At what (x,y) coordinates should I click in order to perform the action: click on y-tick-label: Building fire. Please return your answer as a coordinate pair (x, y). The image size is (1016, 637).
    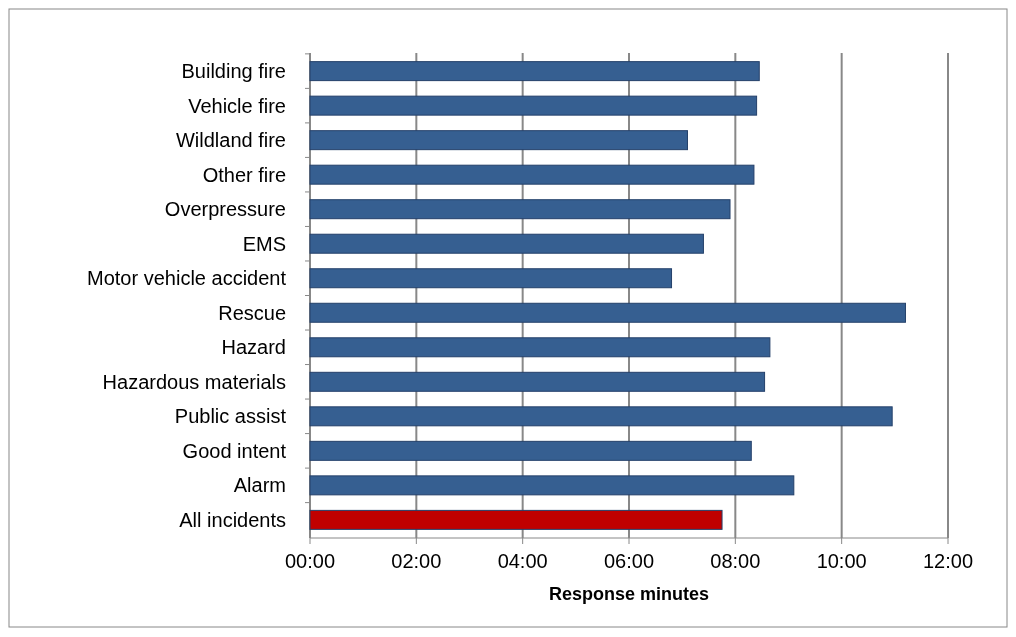
    Looking at the image, I should click on (233, 71).